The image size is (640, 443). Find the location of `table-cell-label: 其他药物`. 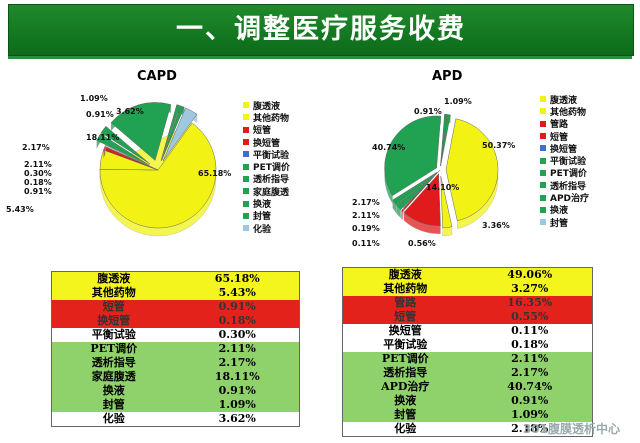

table-cell-label: 其他药物 is located at coordinates (113, 292).